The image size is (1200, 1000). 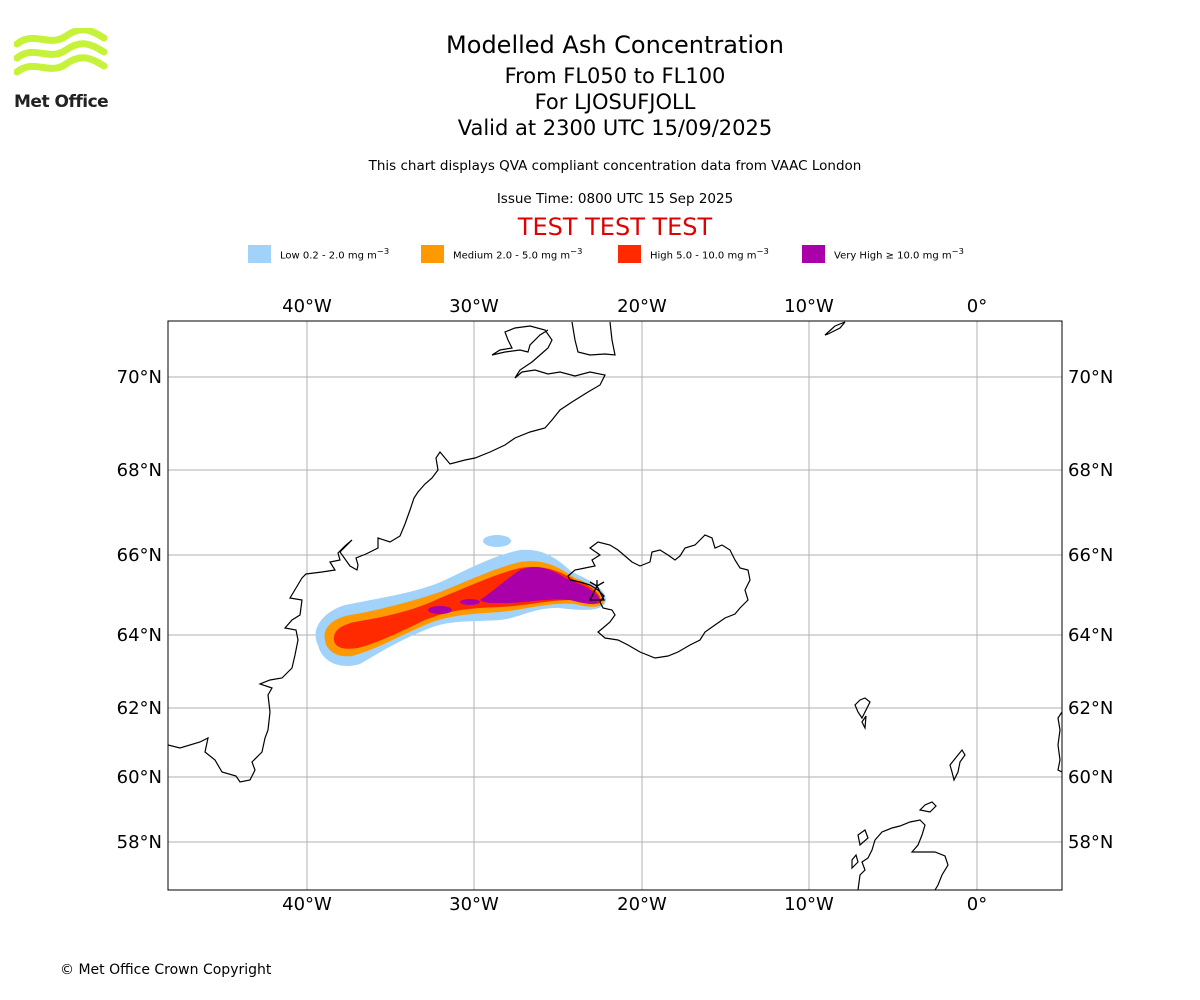 I want to click on ash-very-high-core, so click(x=540, y=585).